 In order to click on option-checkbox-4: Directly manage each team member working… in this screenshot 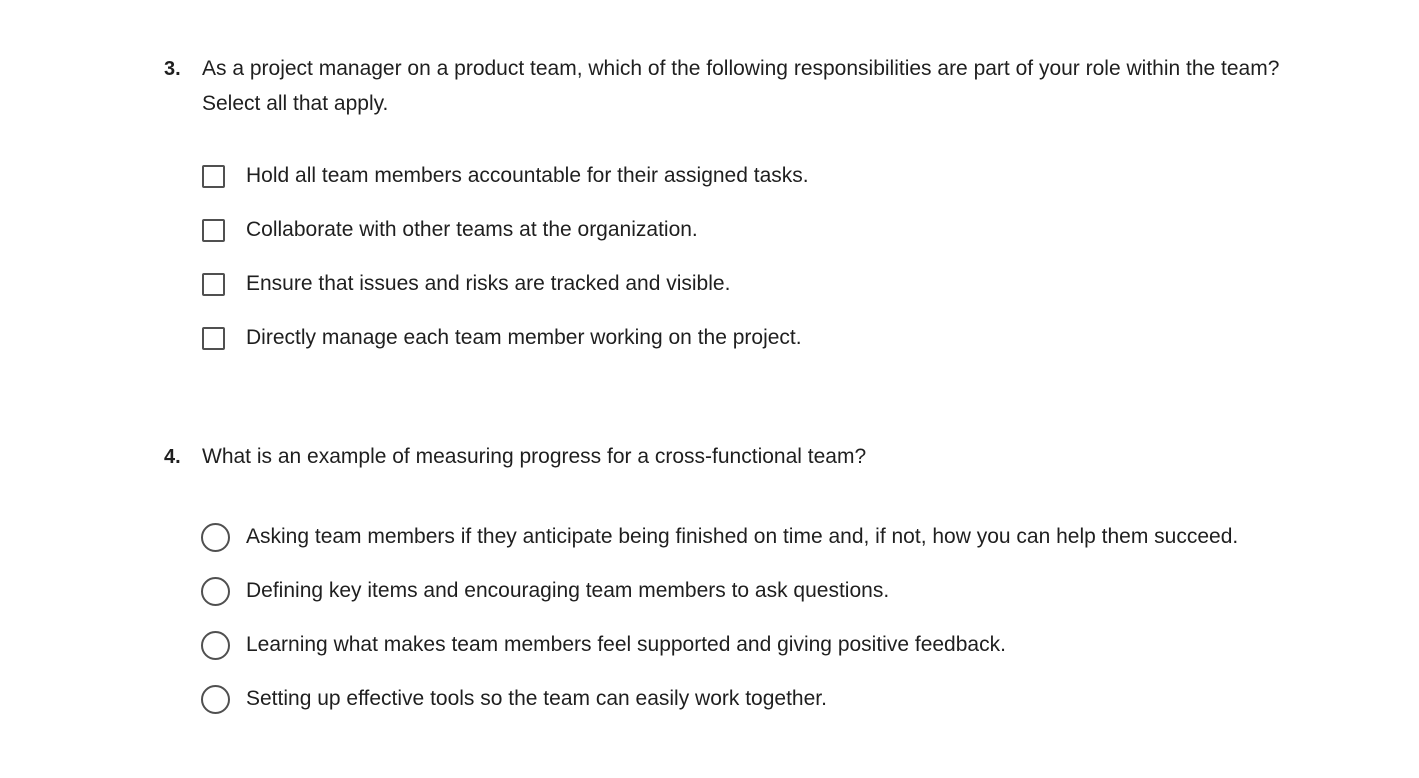, I will do `click(763, 338)`.